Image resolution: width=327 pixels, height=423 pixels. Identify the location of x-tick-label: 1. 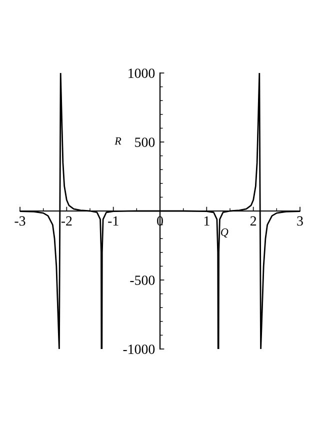
(207, 221).